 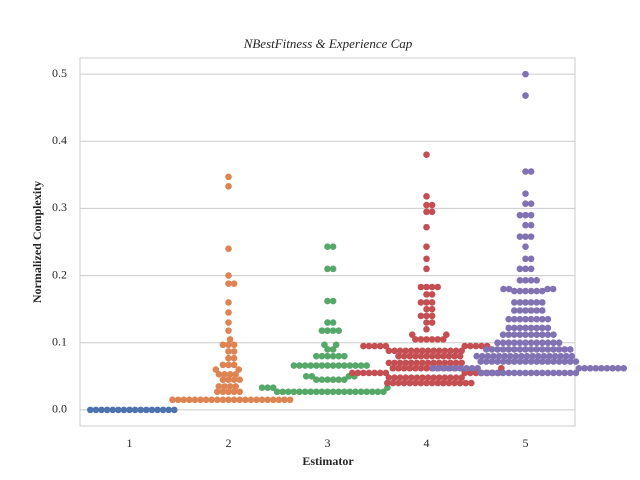 What do you see at coordinates (328, 443) in the screenshot?
I see `x-tick-label: 3` at bounding box center [328, 443].